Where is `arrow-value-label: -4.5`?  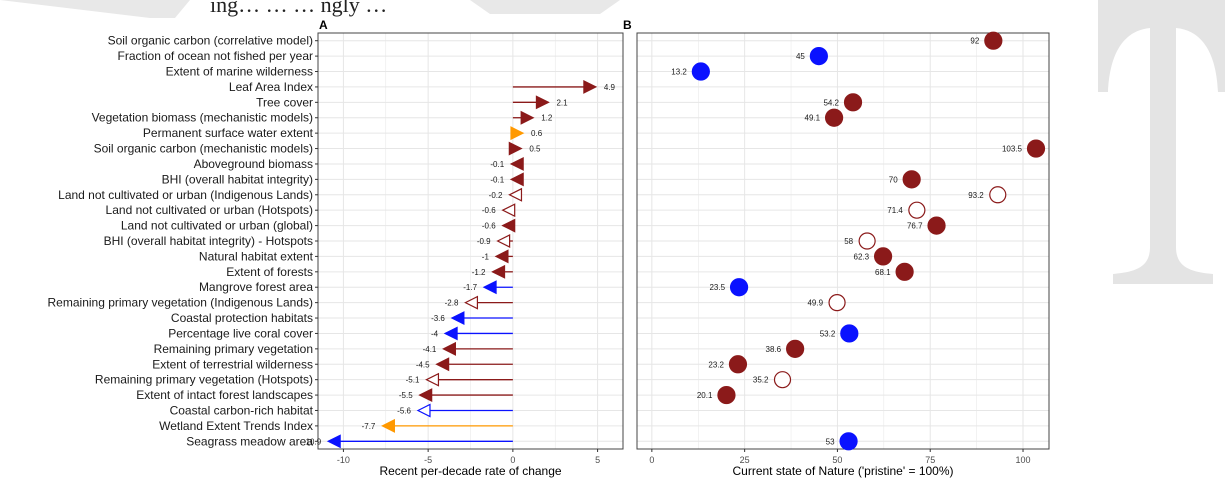
arrow-value-label: -4.5 is located at coordinates (423, 364).